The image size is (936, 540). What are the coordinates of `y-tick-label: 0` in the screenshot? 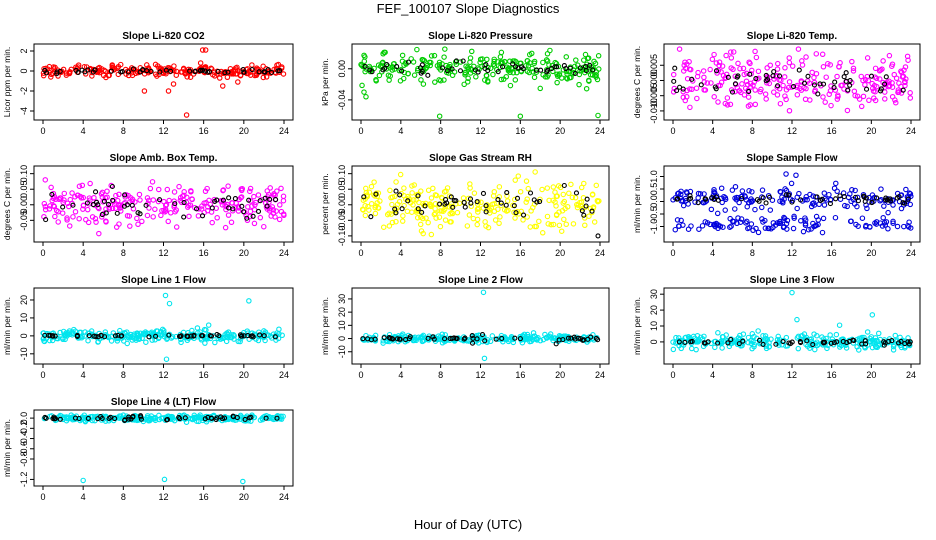 It's located at (342, 338).